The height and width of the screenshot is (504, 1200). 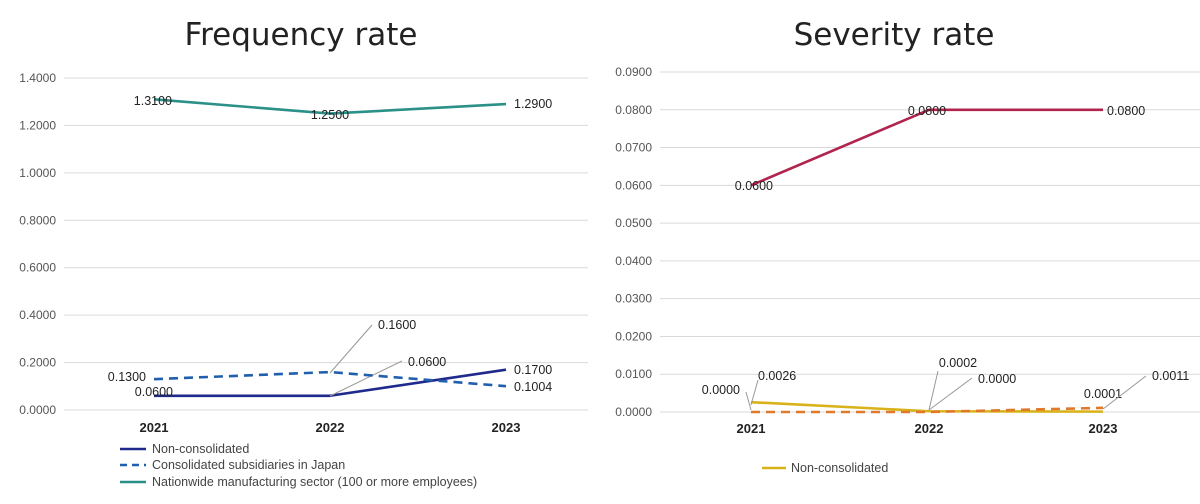 I want to click on y-tick-label: 0.2000, so click(x=37, y=363).